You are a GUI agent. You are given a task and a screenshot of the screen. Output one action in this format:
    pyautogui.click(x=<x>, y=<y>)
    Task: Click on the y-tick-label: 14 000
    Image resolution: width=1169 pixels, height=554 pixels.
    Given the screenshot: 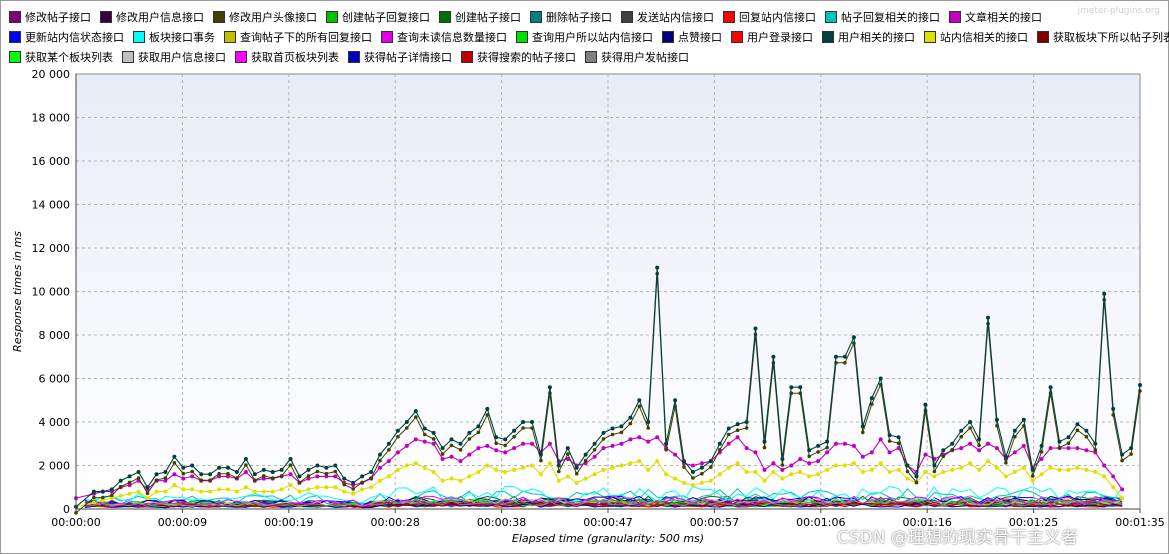 What is the action you would take?
    pyautogui.click(x=51, y=205)
    